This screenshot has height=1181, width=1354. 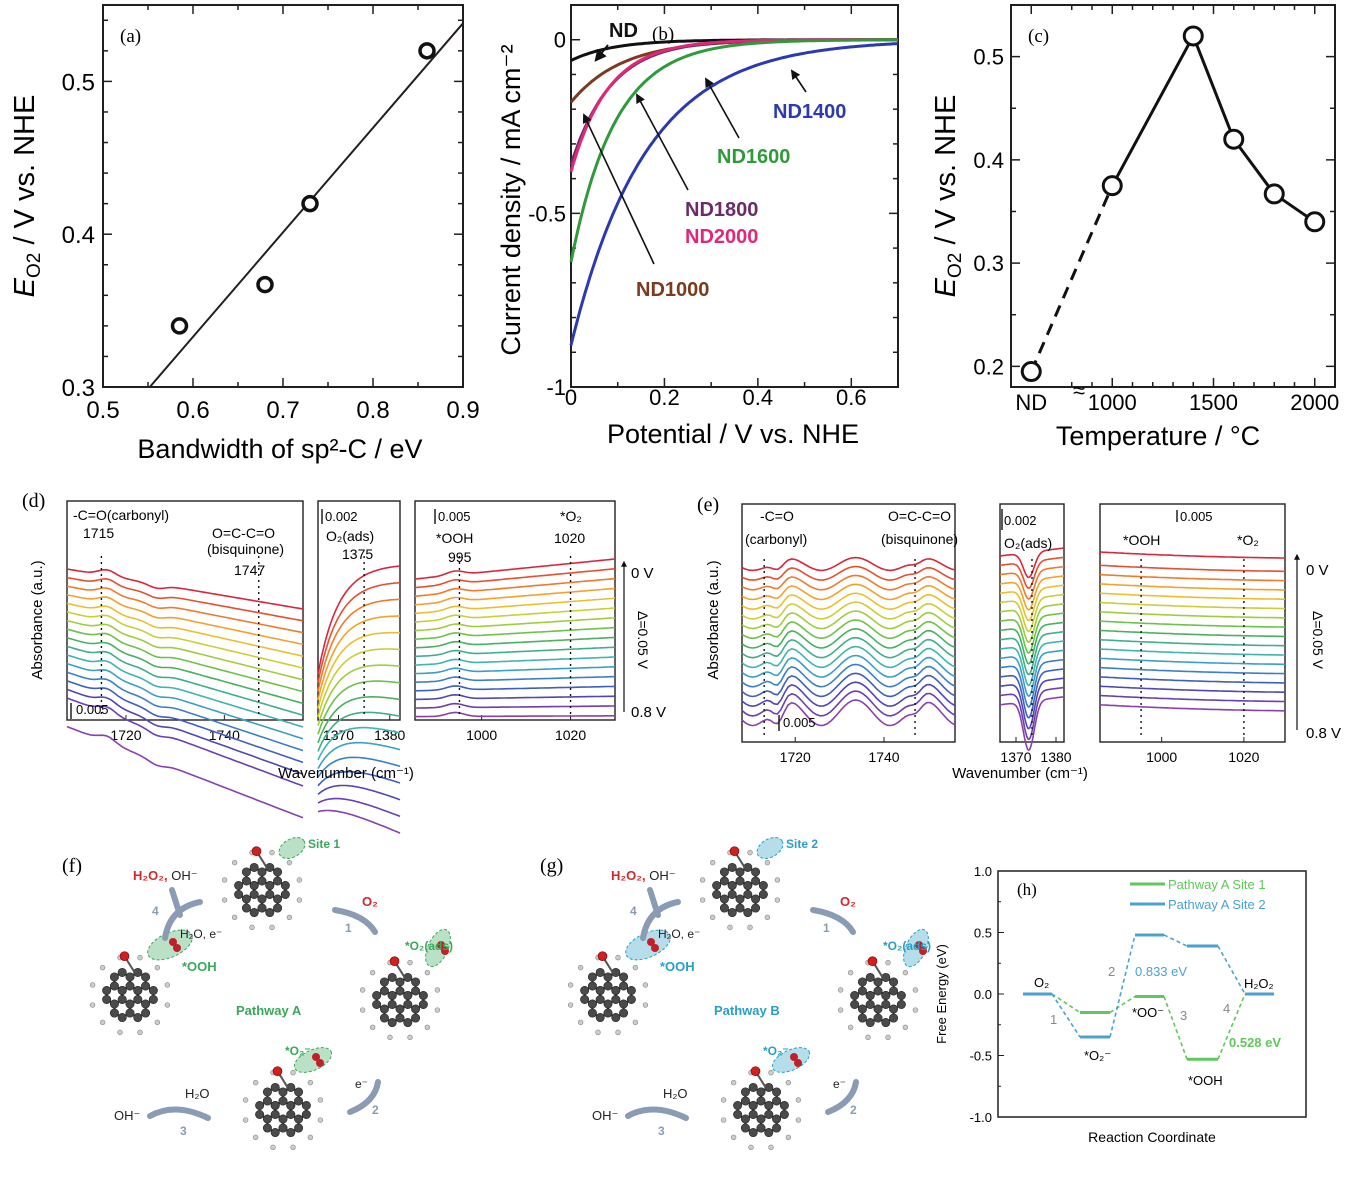 I want to click on plot-frame, so click(x=283, y=196).